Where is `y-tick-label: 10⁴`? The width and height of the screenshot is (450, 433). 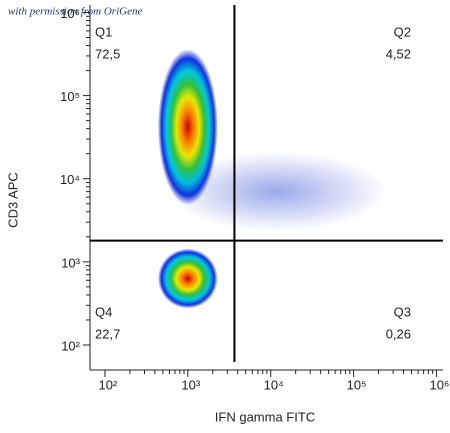
y-tick-label: 10⁴ is located at coordinates (70, 179).